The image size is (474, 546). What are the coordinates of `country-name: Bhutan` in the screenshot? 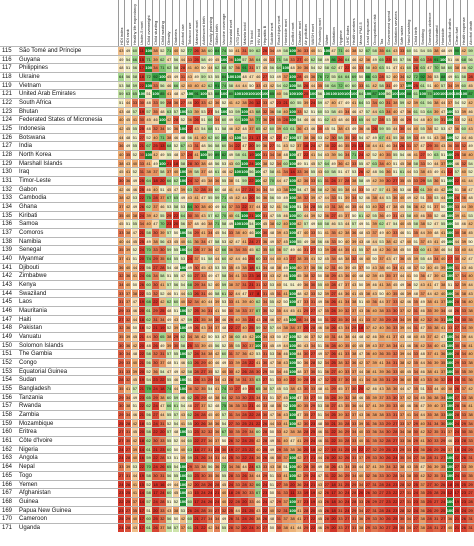 It's located at (29, 111).